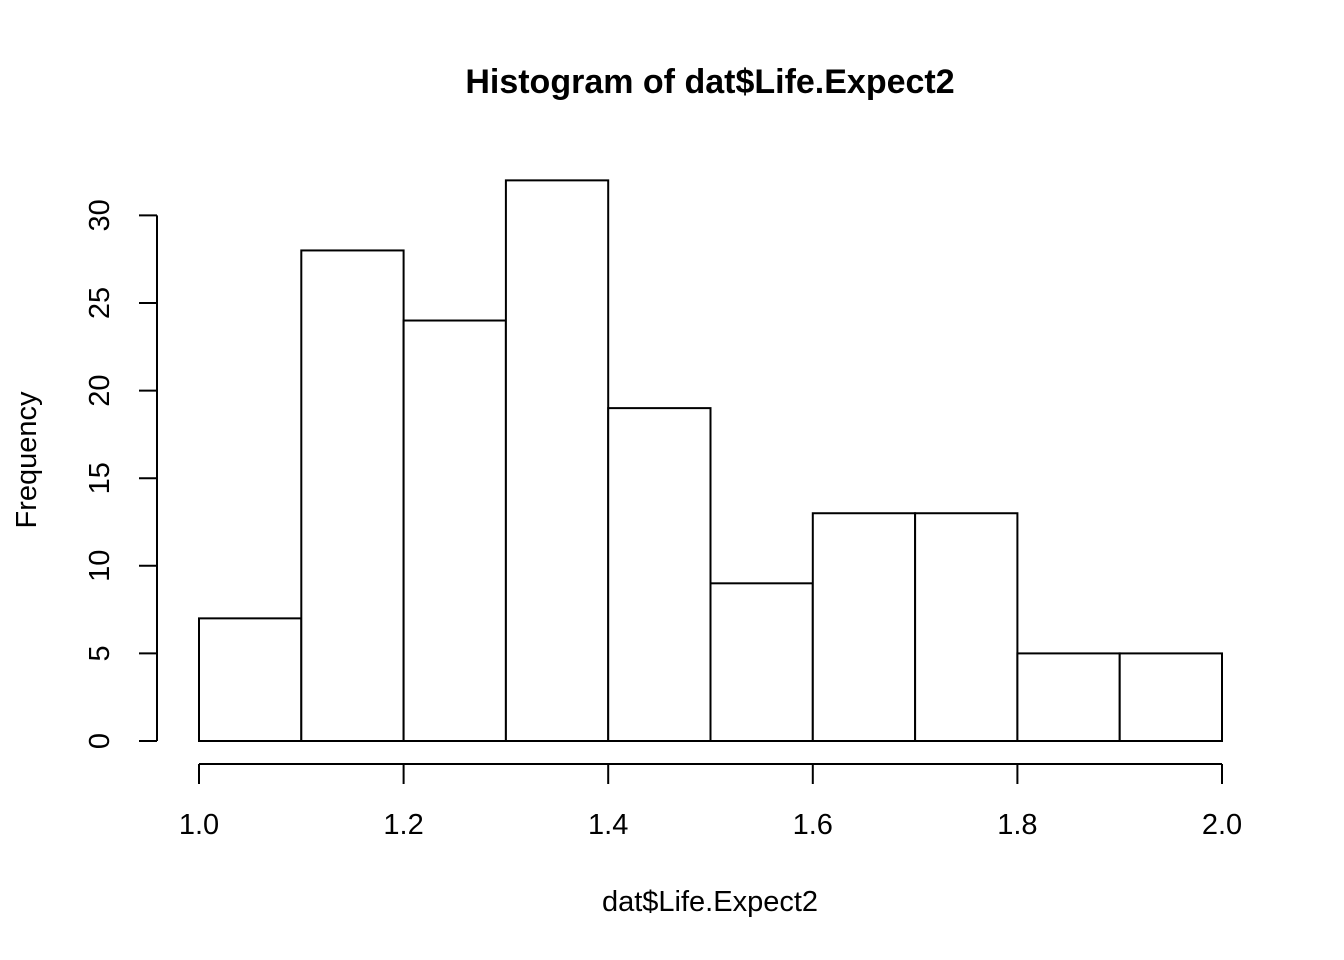 The height and width of the screenshot is (960, 1344). I want to click on y-tick-label-1: 5, so click(100, 653).